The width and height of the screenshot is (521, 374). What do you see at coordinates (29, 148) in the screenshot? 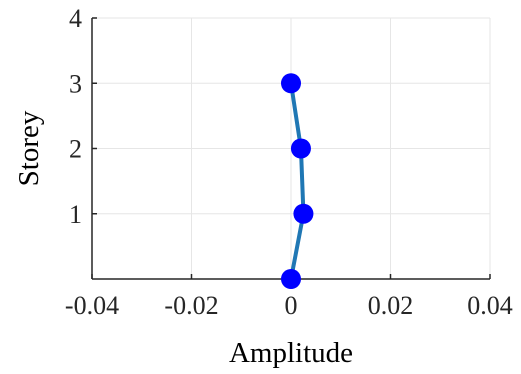
I see `y-axis-label: Storey` at bounding box center [29, 148].